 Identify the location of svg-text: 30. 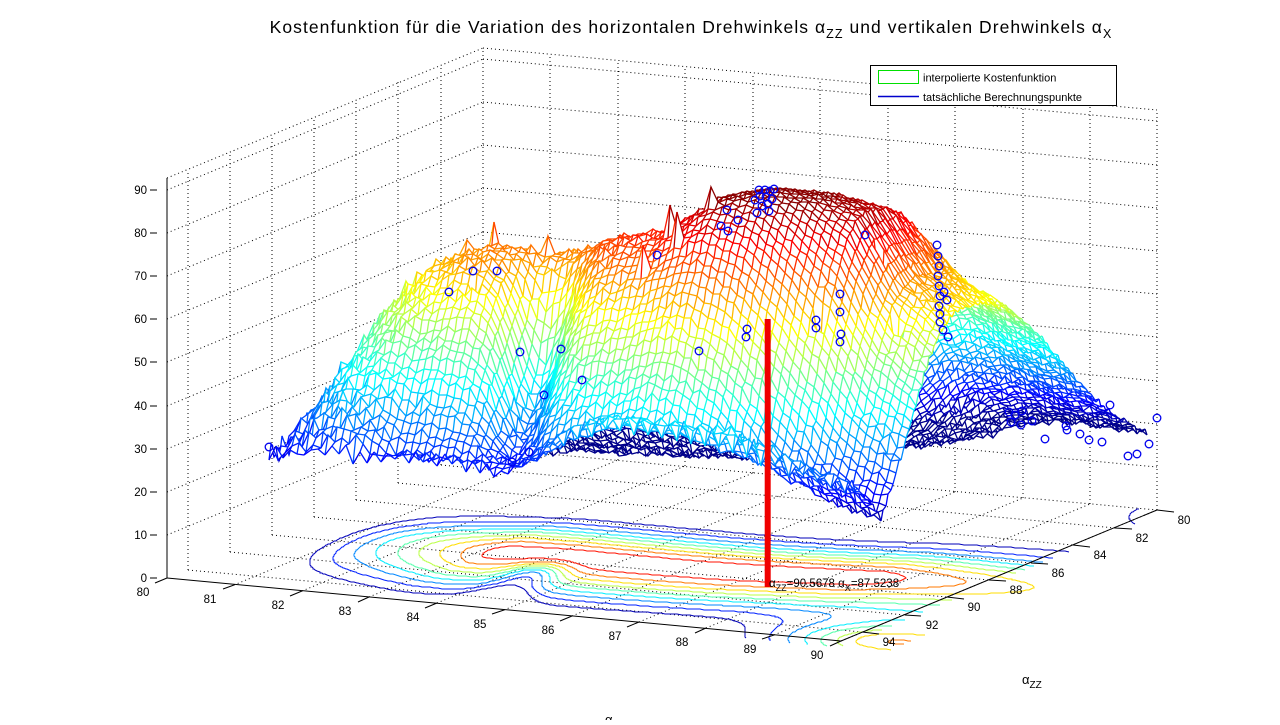
(140, 450).